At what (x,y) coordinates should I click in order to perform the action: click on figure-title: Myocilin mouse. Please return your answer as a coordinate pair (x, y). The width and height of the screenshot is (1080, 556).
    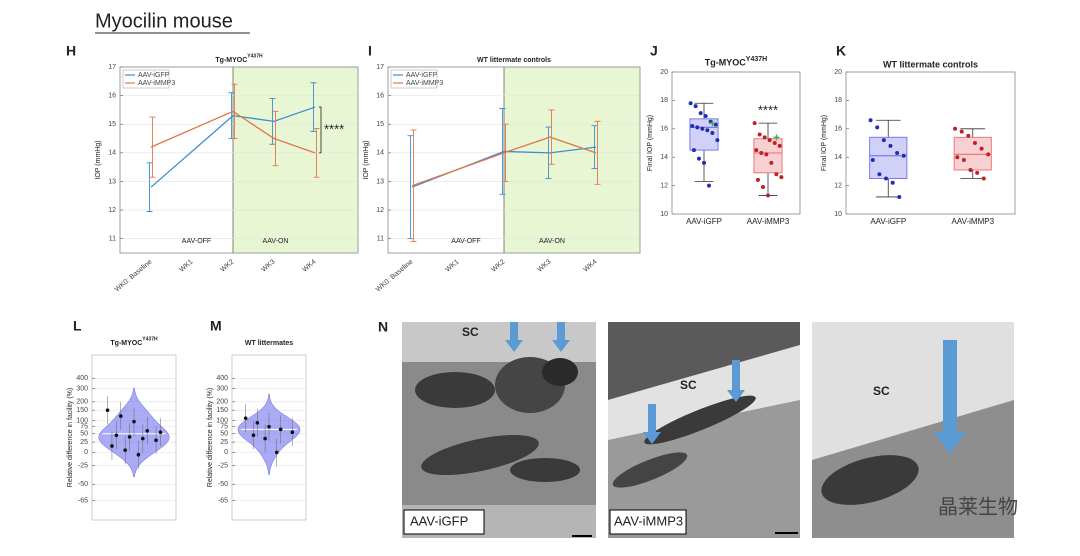
    Looking at the image, I should click on (164, 21).